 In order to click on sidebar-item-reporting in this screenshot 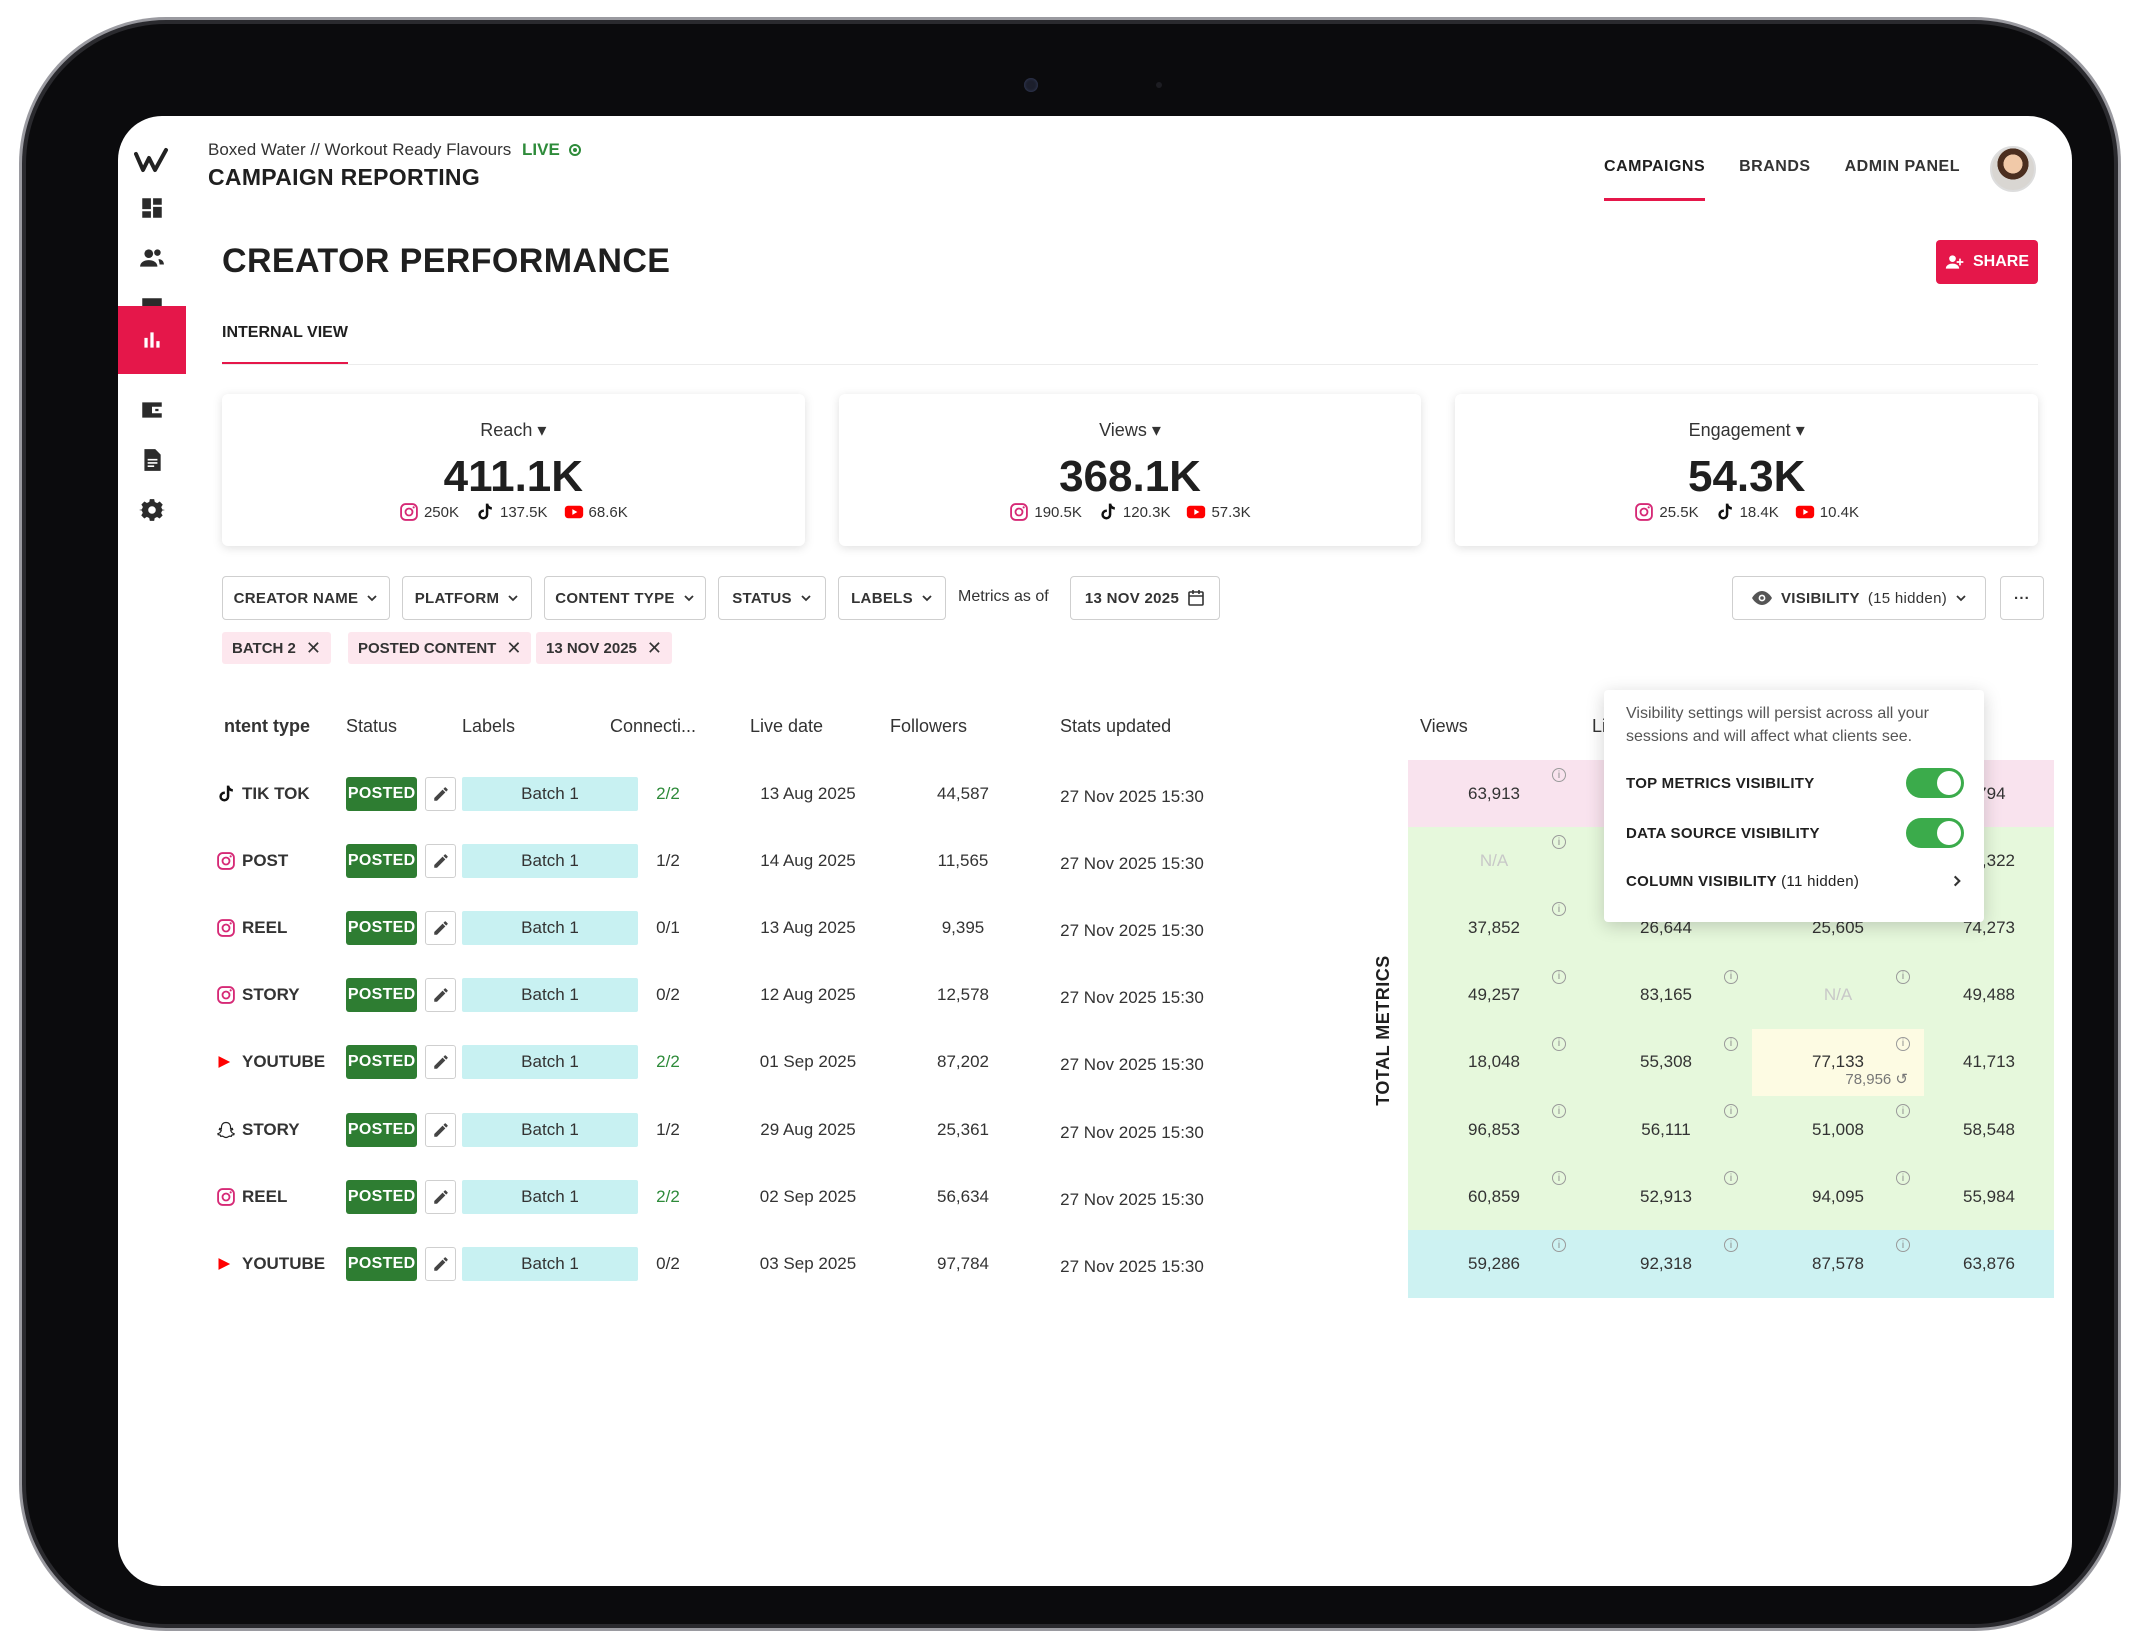, I will do `click(152, 340)`.